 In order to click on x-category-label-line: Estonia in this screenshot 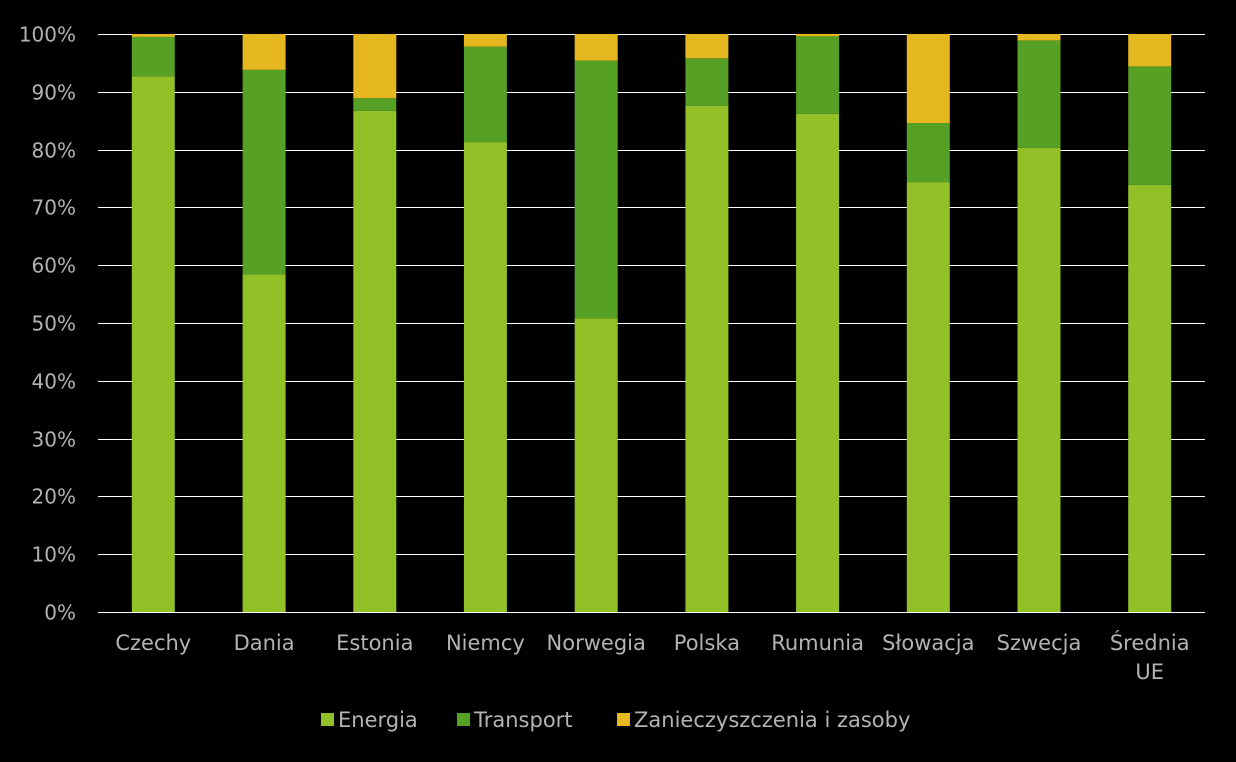, I will do `click(374, 643)`.